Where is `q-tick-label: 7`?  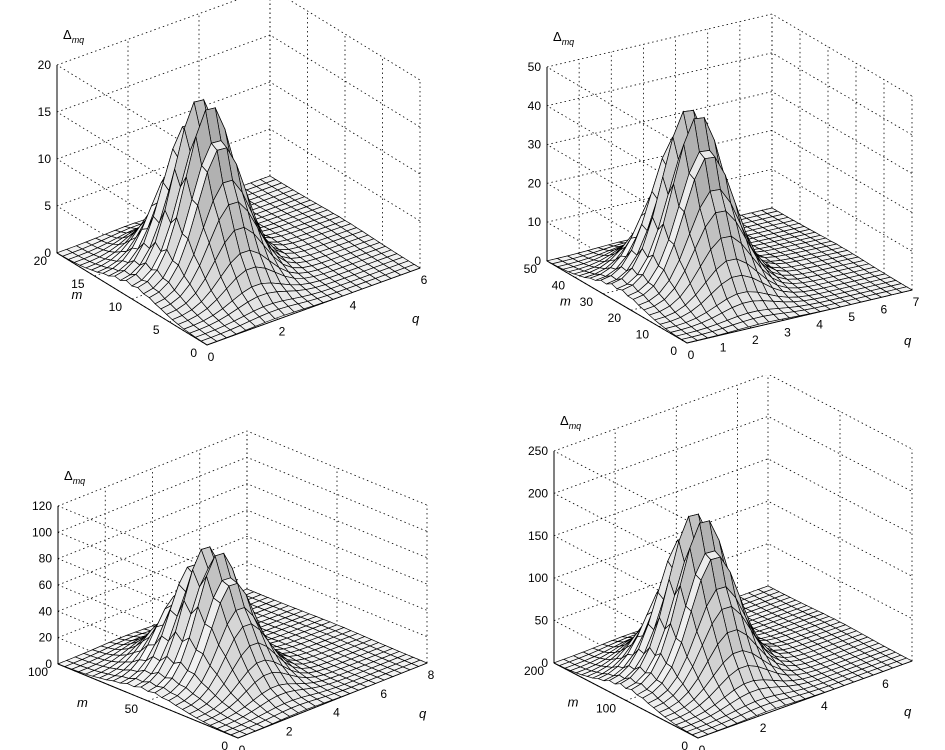
q-tick-label: 7 is located at coordinates (916, 302).